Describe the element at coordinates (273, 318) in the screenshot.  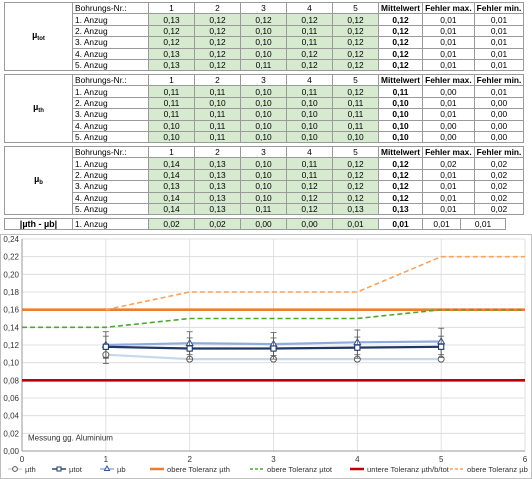
I see `tolerance-line` at that location.